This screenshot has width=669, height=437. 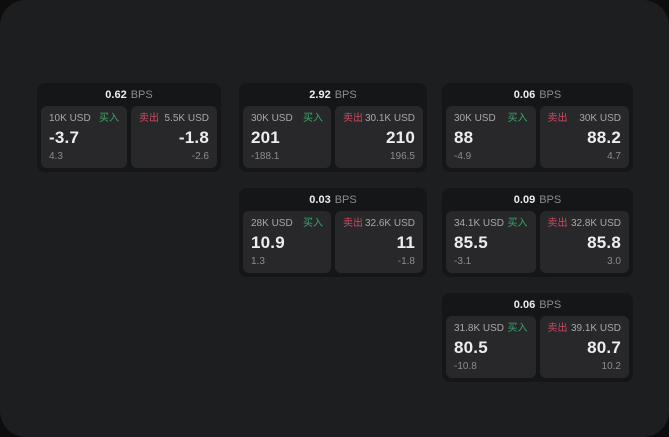 I want to click on sell-notional-amount: 30K USD, so click(x=600, y=118).